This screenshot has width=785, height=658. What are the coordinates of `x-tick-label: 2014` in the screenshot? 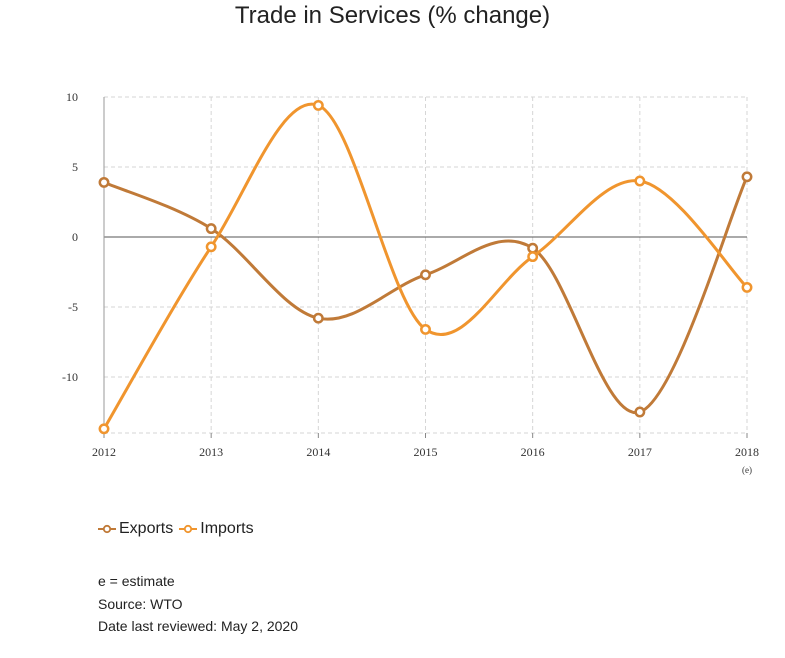 It's located at (318, 452).